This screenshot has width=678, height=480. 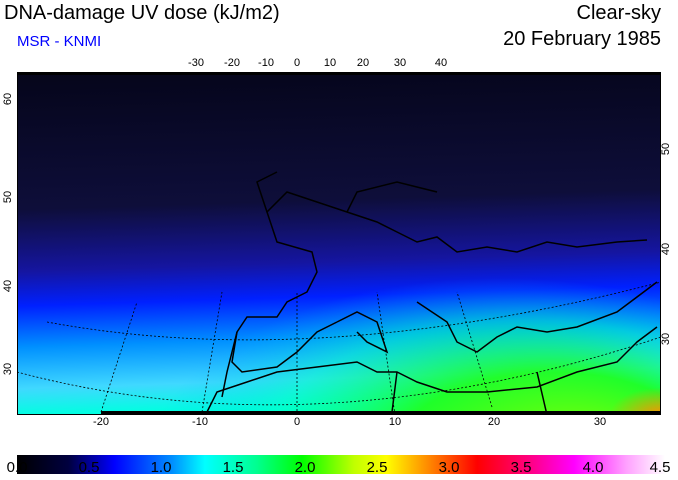 I want to click on bottom-lon-tick: 0, so click(x=297, y=422).